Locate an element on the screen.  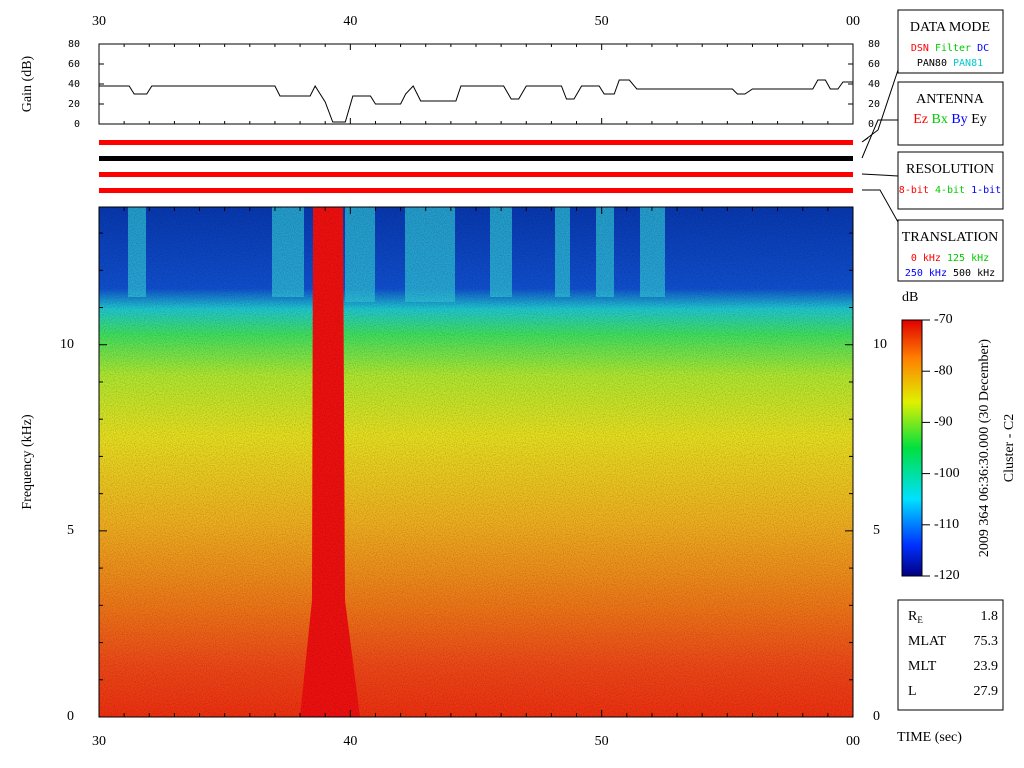
translation-item: 125 kHz is located at coordinates (968, 258).